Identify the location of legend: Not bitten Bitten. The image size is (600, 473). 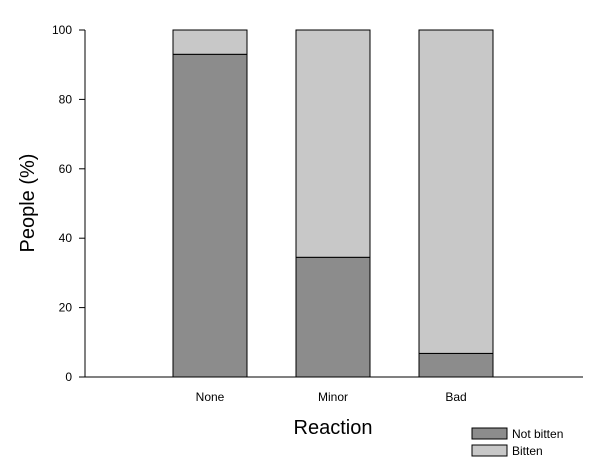
(517, 442).